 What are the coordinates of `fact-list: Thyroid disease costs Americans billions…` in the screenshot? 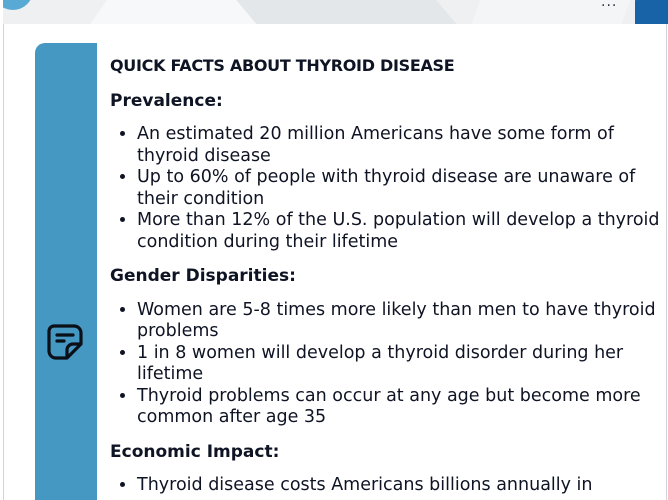 It's located at (385, 486).